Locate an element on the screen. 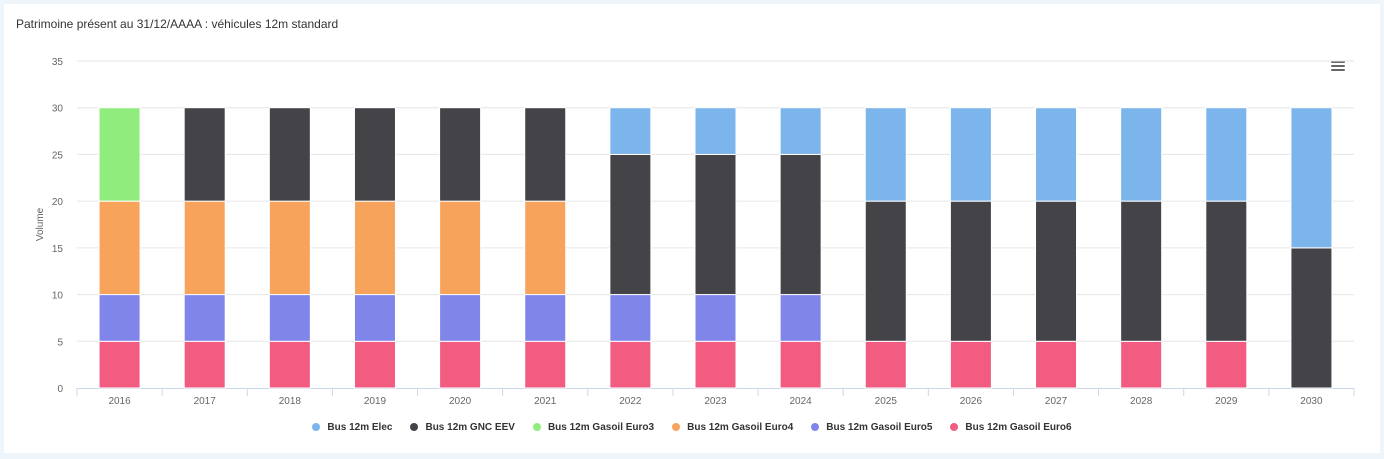 The height and width of the screenshot is (459, 1384). legend-label: Bus 12m Gasoil Euro3 is located at coordinates (601, 427).